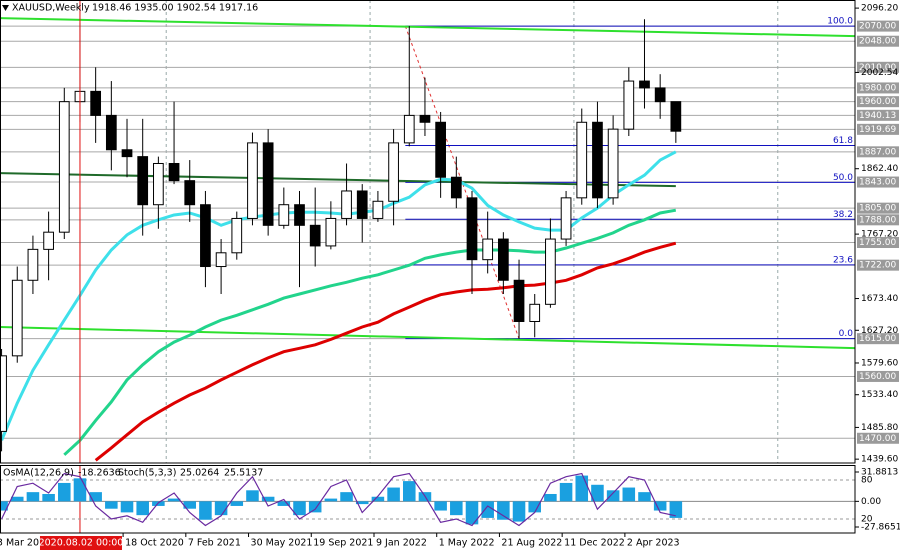  What do you see at coordinates (879, 331) in the screenshot?
I see `y-tick-label: 1627.20` at bounding box center [879, 331].